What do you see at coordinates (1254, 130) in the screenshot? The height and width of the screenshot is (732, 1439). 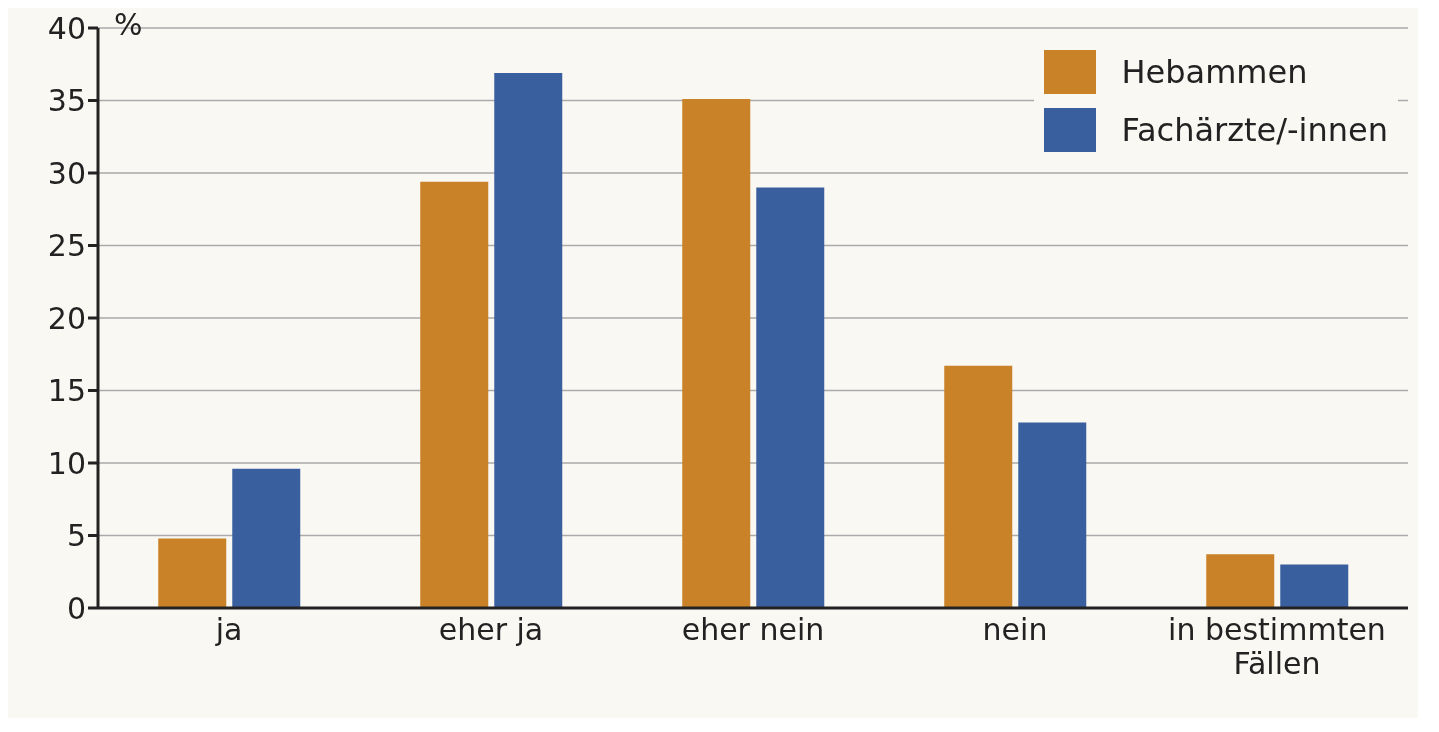 I see `legend-label: Fachärzte/-innen` at bounding box center [1254, 130].